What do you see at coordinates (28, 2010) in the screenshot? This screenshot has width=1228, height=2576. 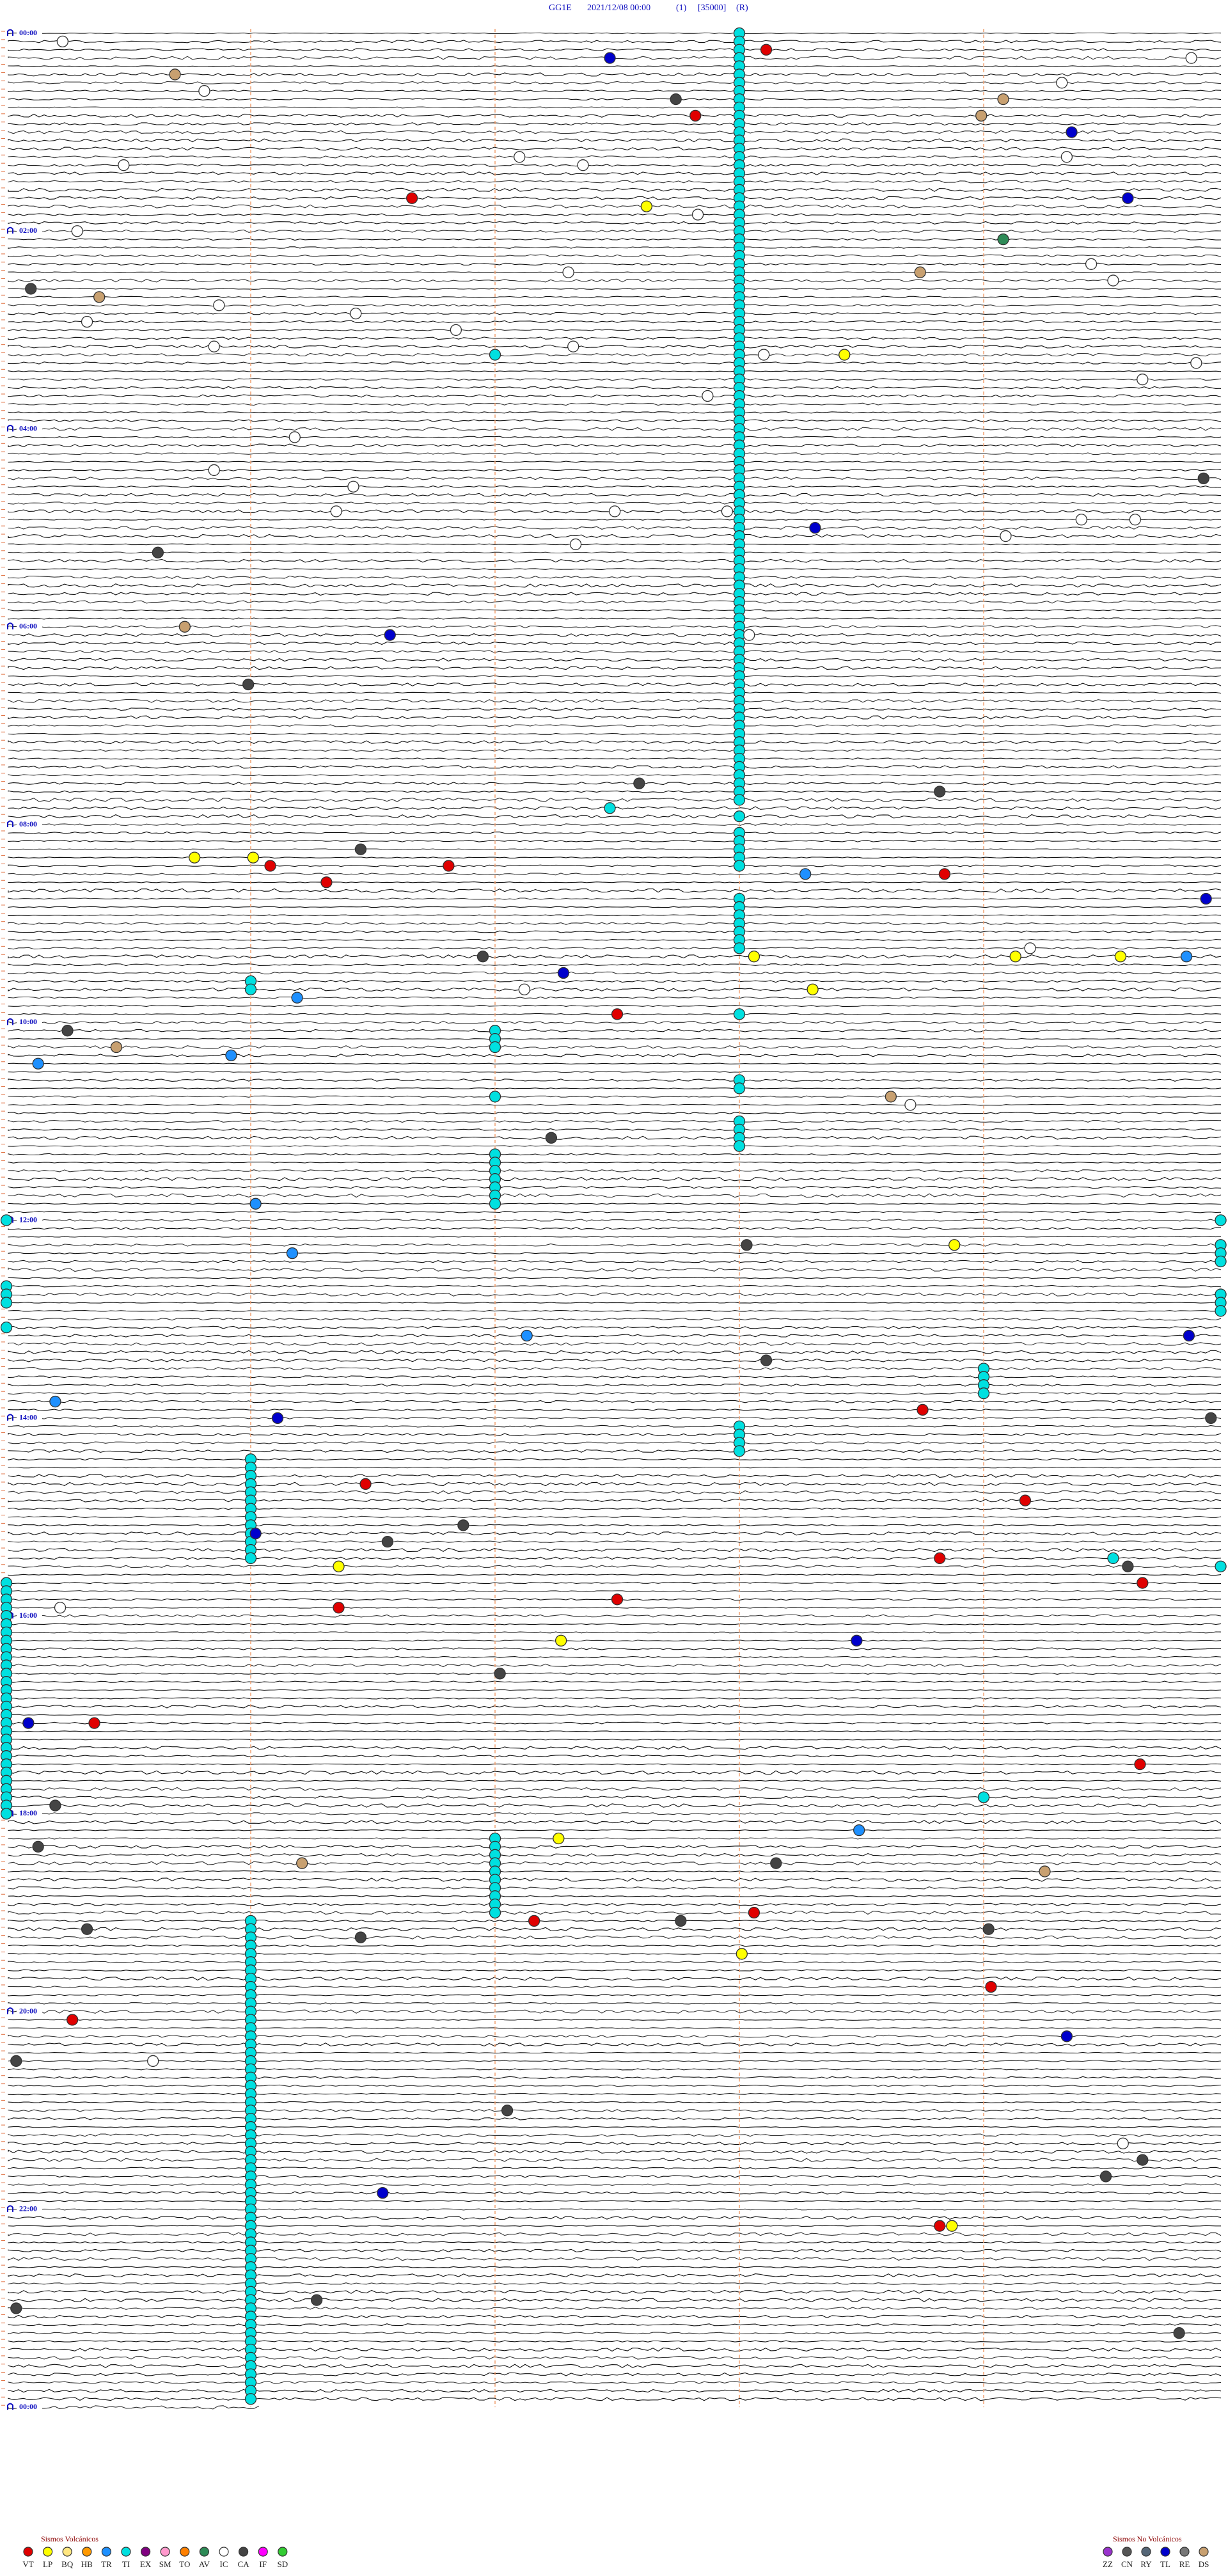 I see `time-label: 20:00` at bounding box center [28, 2010].